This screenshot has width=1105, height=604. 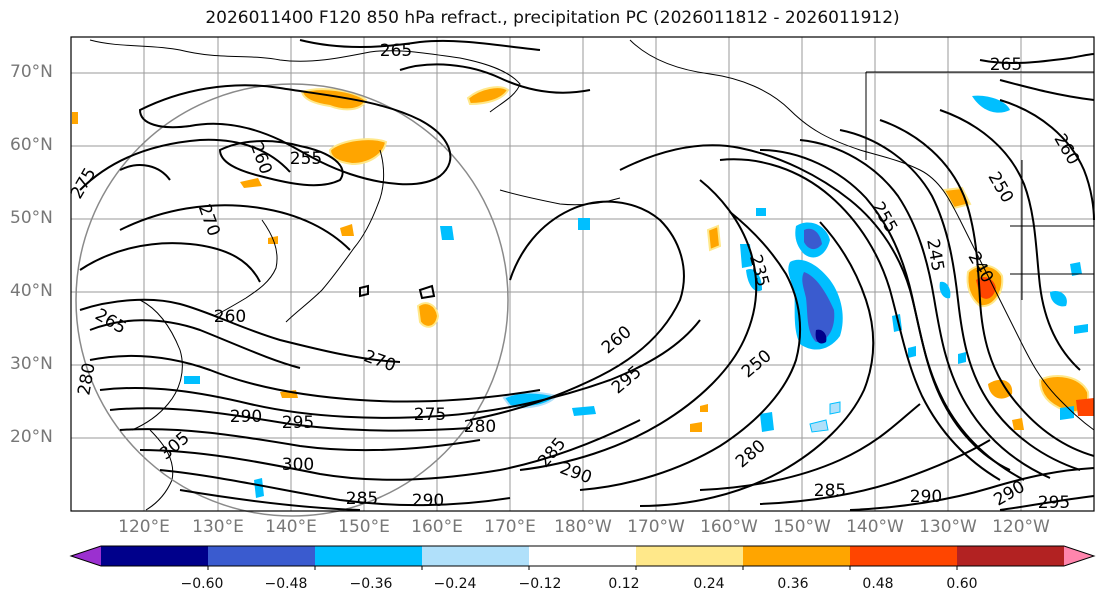 I want to click on contour-label: 300, so click(x=298, y=465).